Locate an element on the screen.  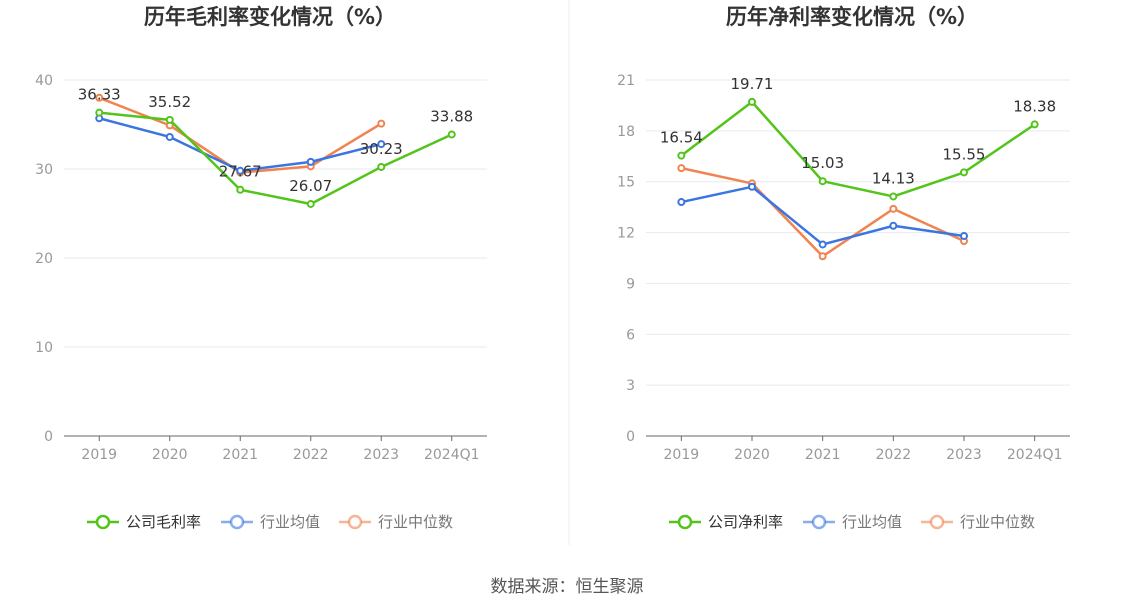
y-tick-label: 20 is located at coordinates (44, 259).